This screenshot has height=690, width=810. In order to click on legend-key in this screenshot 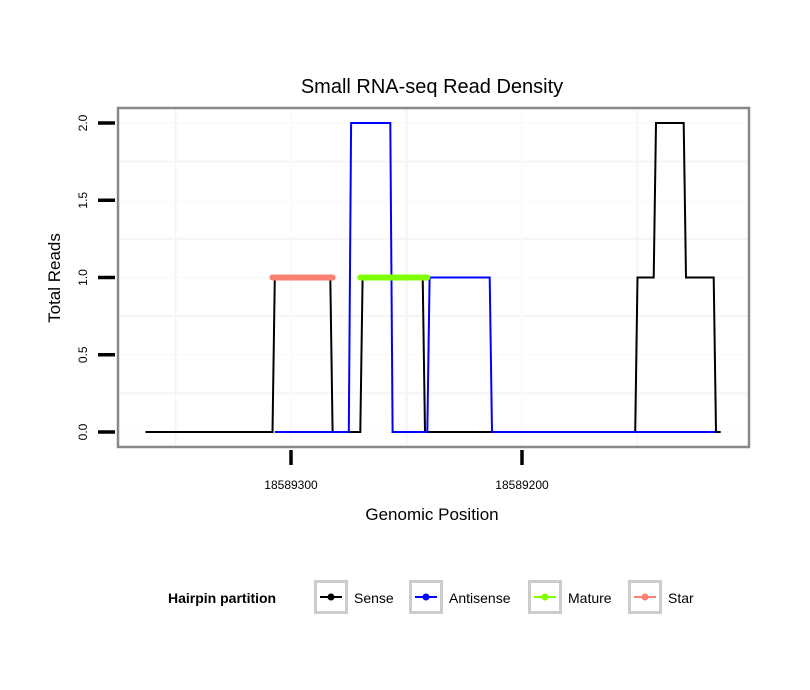, I will do `click(545, 597)`.